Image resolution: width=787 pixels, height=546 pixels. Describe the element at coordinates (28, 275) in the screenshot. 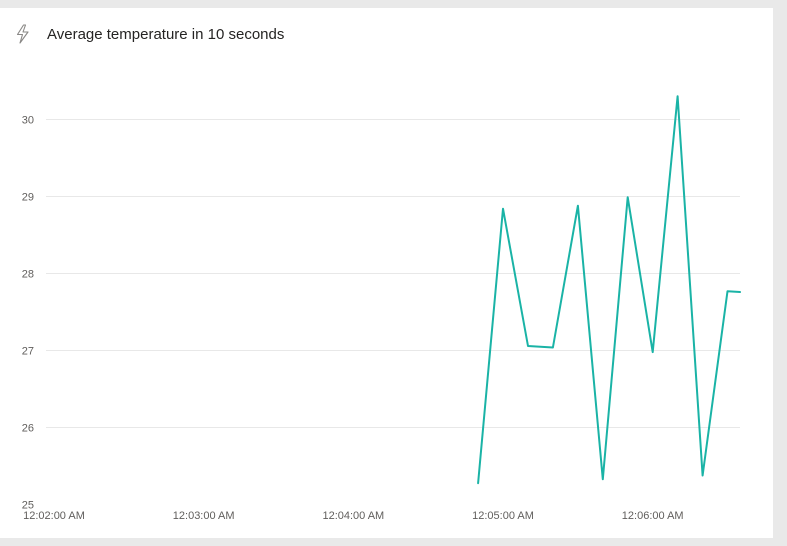

I see `y-tick-label: 28` at that location.